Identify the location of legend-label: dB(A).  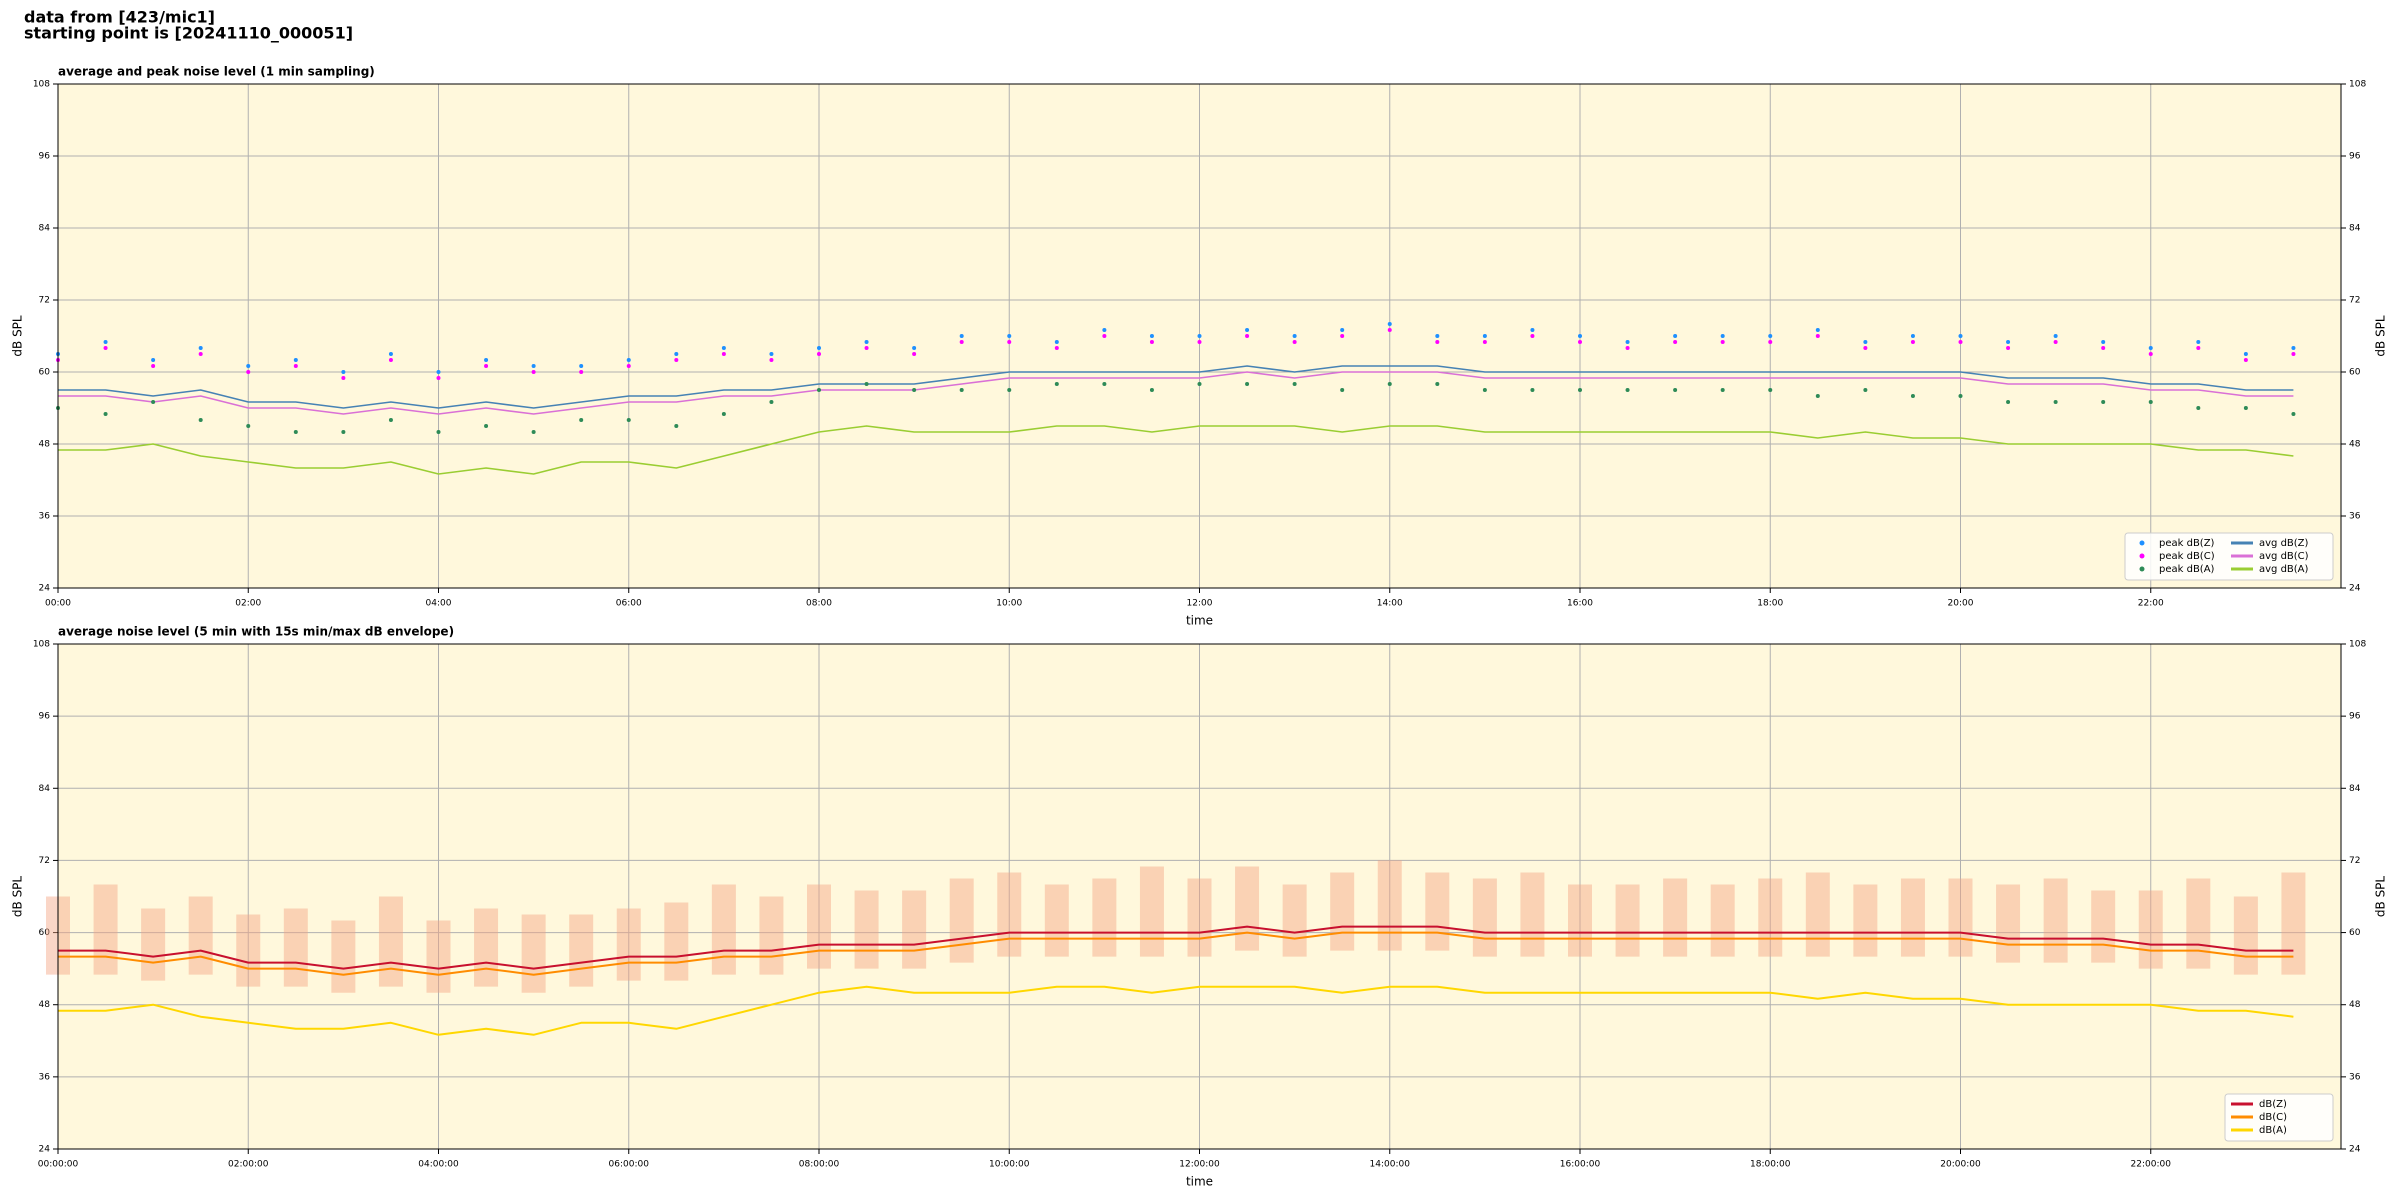
(2273, 1130).